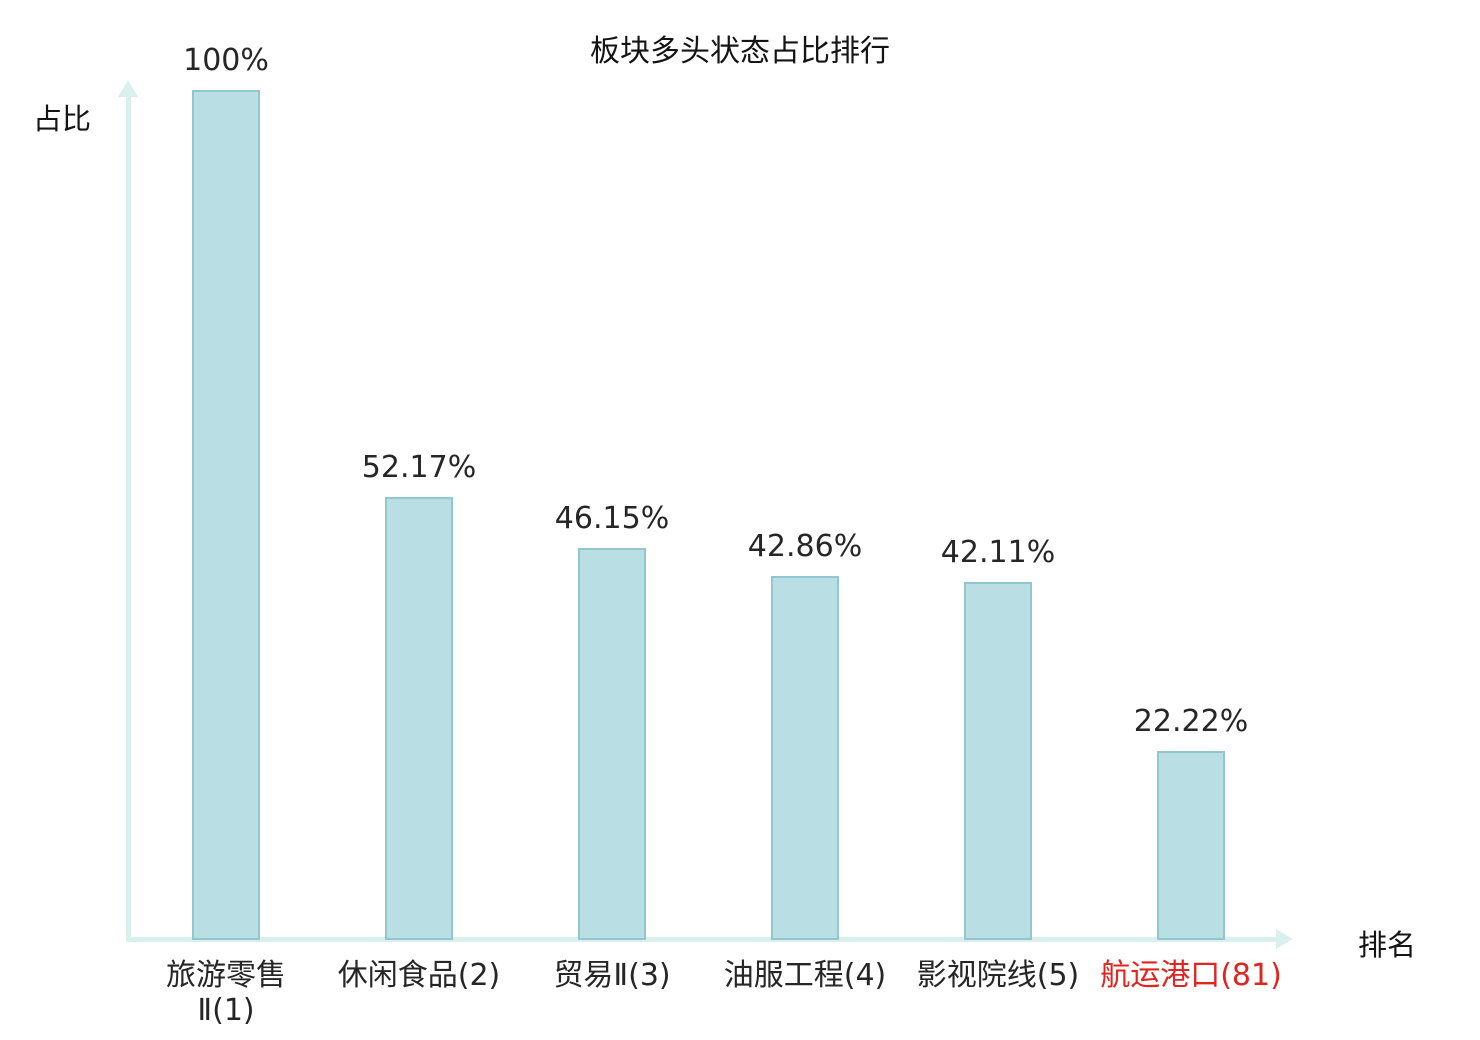 Image resolution: width=1480 pixels, height=1040 pixels. What do you see at coordinates (419, 975) in the screenshot?
I see `bar-category-label: 休闲食品(2)` at bounding box center [419, 975].